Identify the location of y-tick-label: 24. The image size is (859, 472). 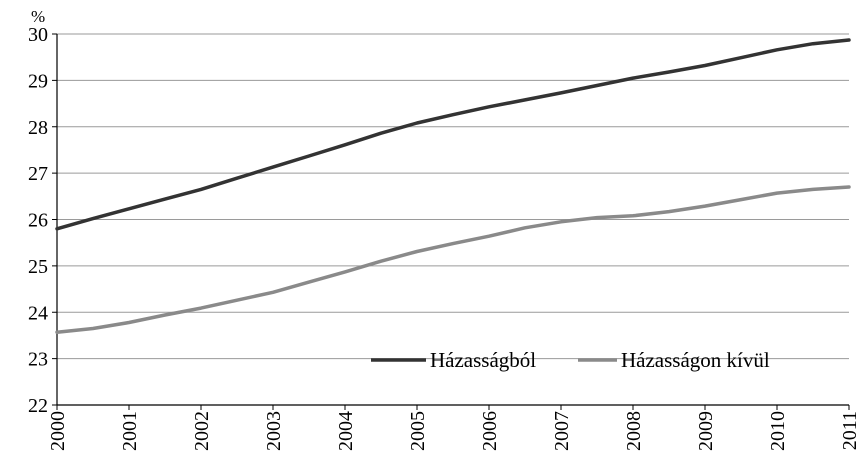
(38, 313).